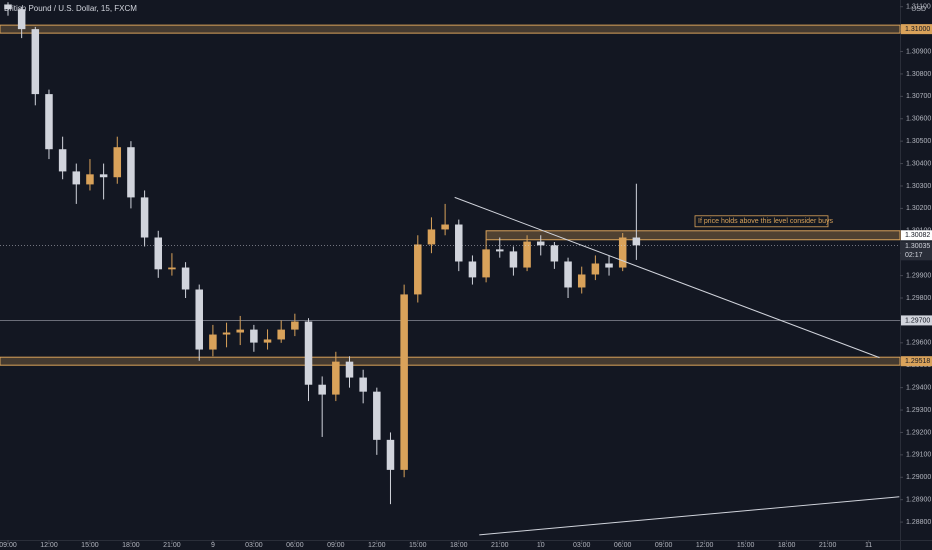 The image size is (932, 550). What do you see at coordinates (918, 410) in the screenshot?
I see `y-tick-label: 1.29300` at bounding box center [918, 410].